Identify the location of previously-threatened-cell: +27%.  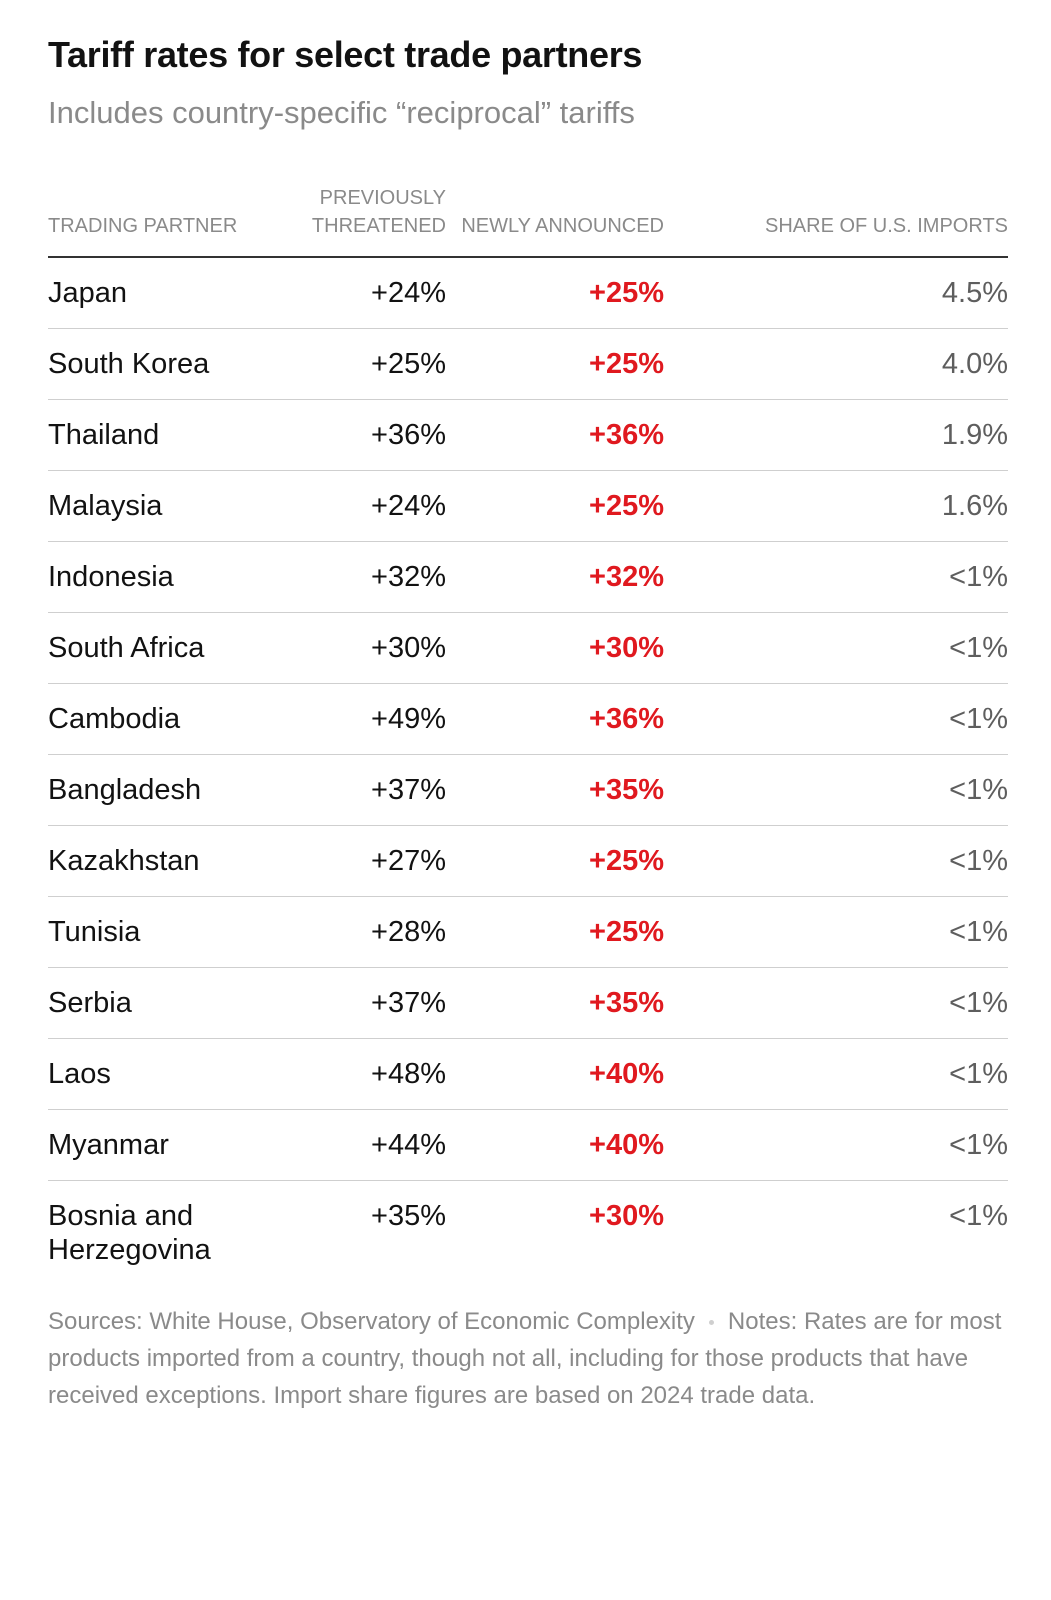
(342, 861).